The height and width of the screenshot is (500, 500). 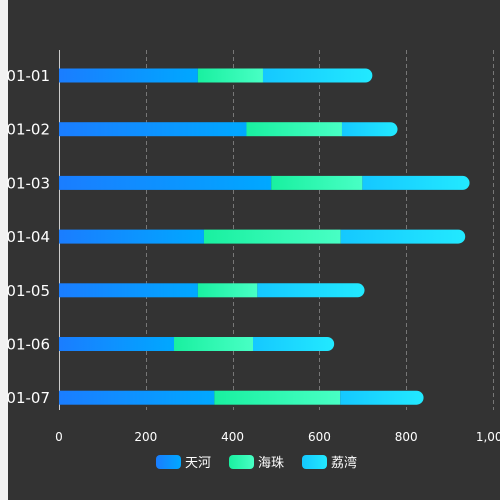 I want to click on legend-label: 荔湾, so click(x=344, y=463).